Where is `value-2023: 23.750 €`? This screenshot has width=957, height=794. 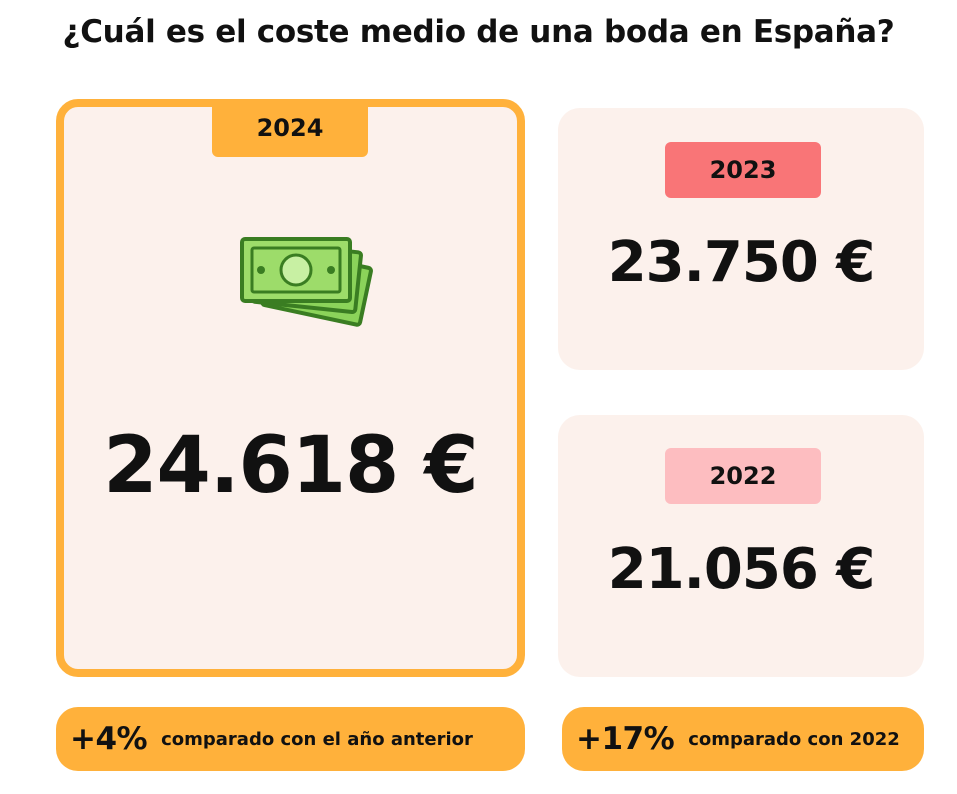 value-2023: 23.750 € is located at coordinates (741, 262).